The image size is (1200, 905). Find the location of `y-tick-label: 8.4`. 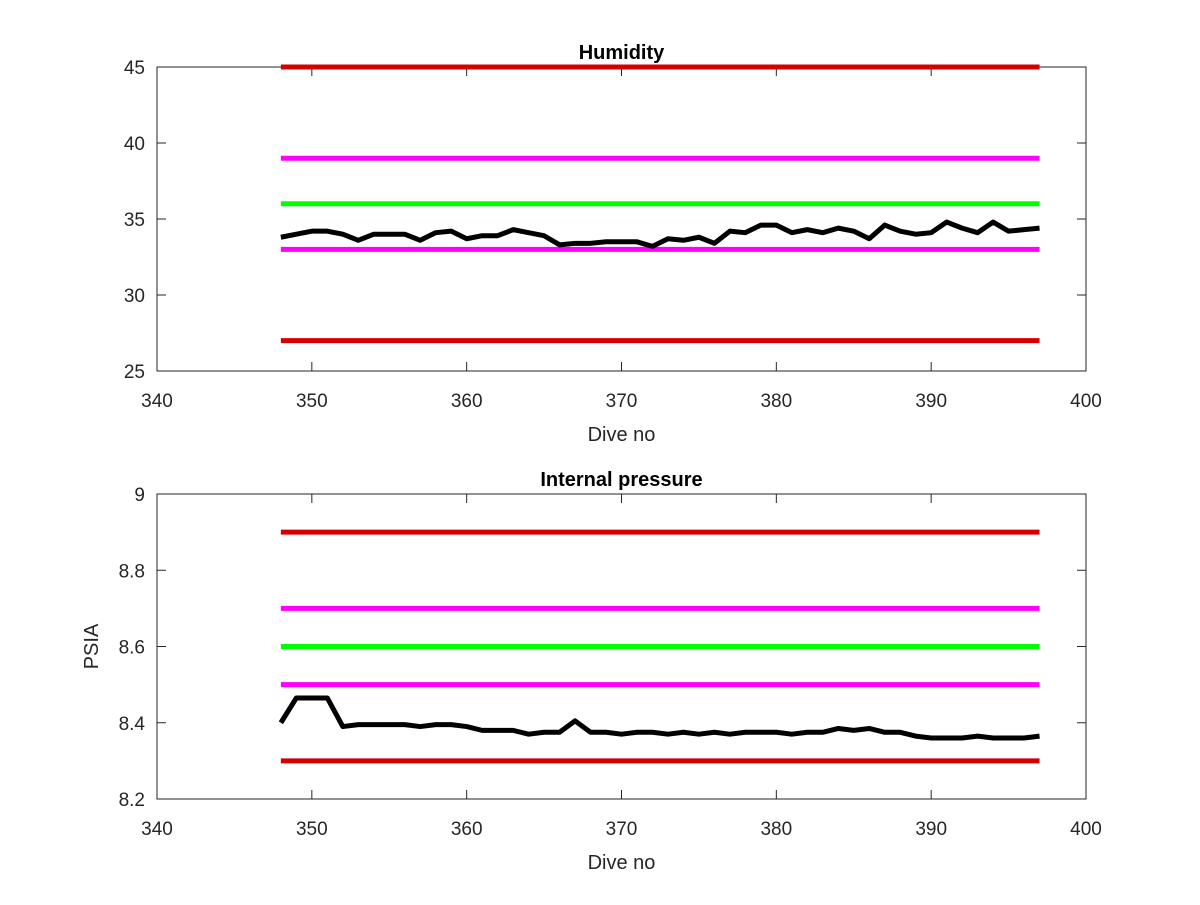

y-tick-label: 8.4 is located at coordinates (132, 724).